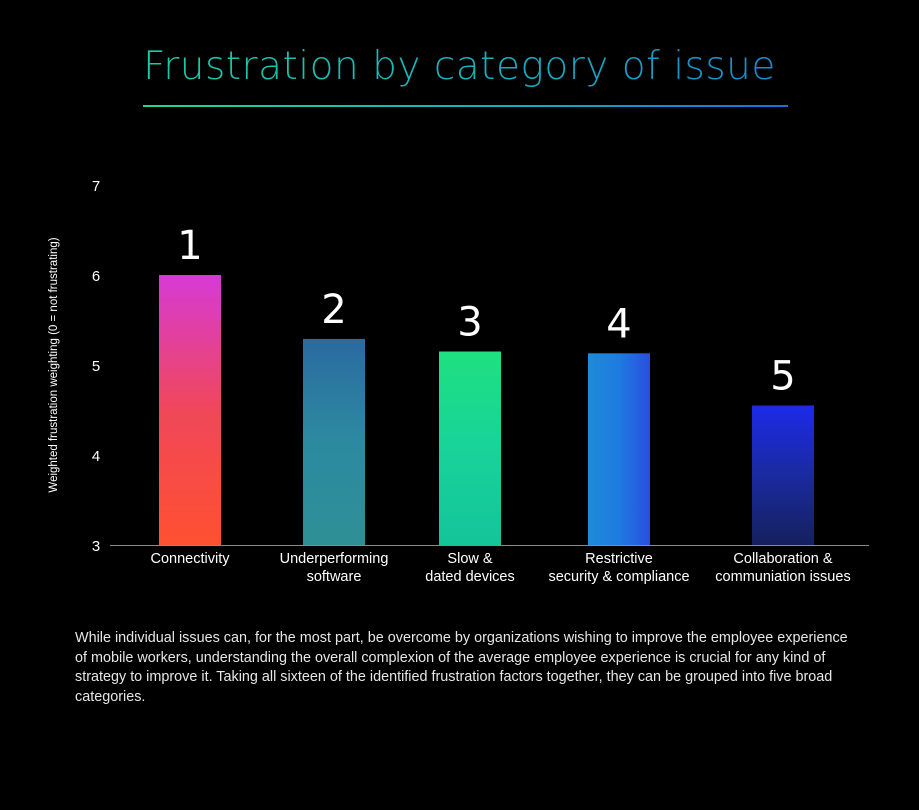 Image resolution: width=919 pixels, height=810 pixels. What do you see at coordinates (96, 546) in the screenshot?
I see `y-tick-label: 3` at bounding box center [96, 546].